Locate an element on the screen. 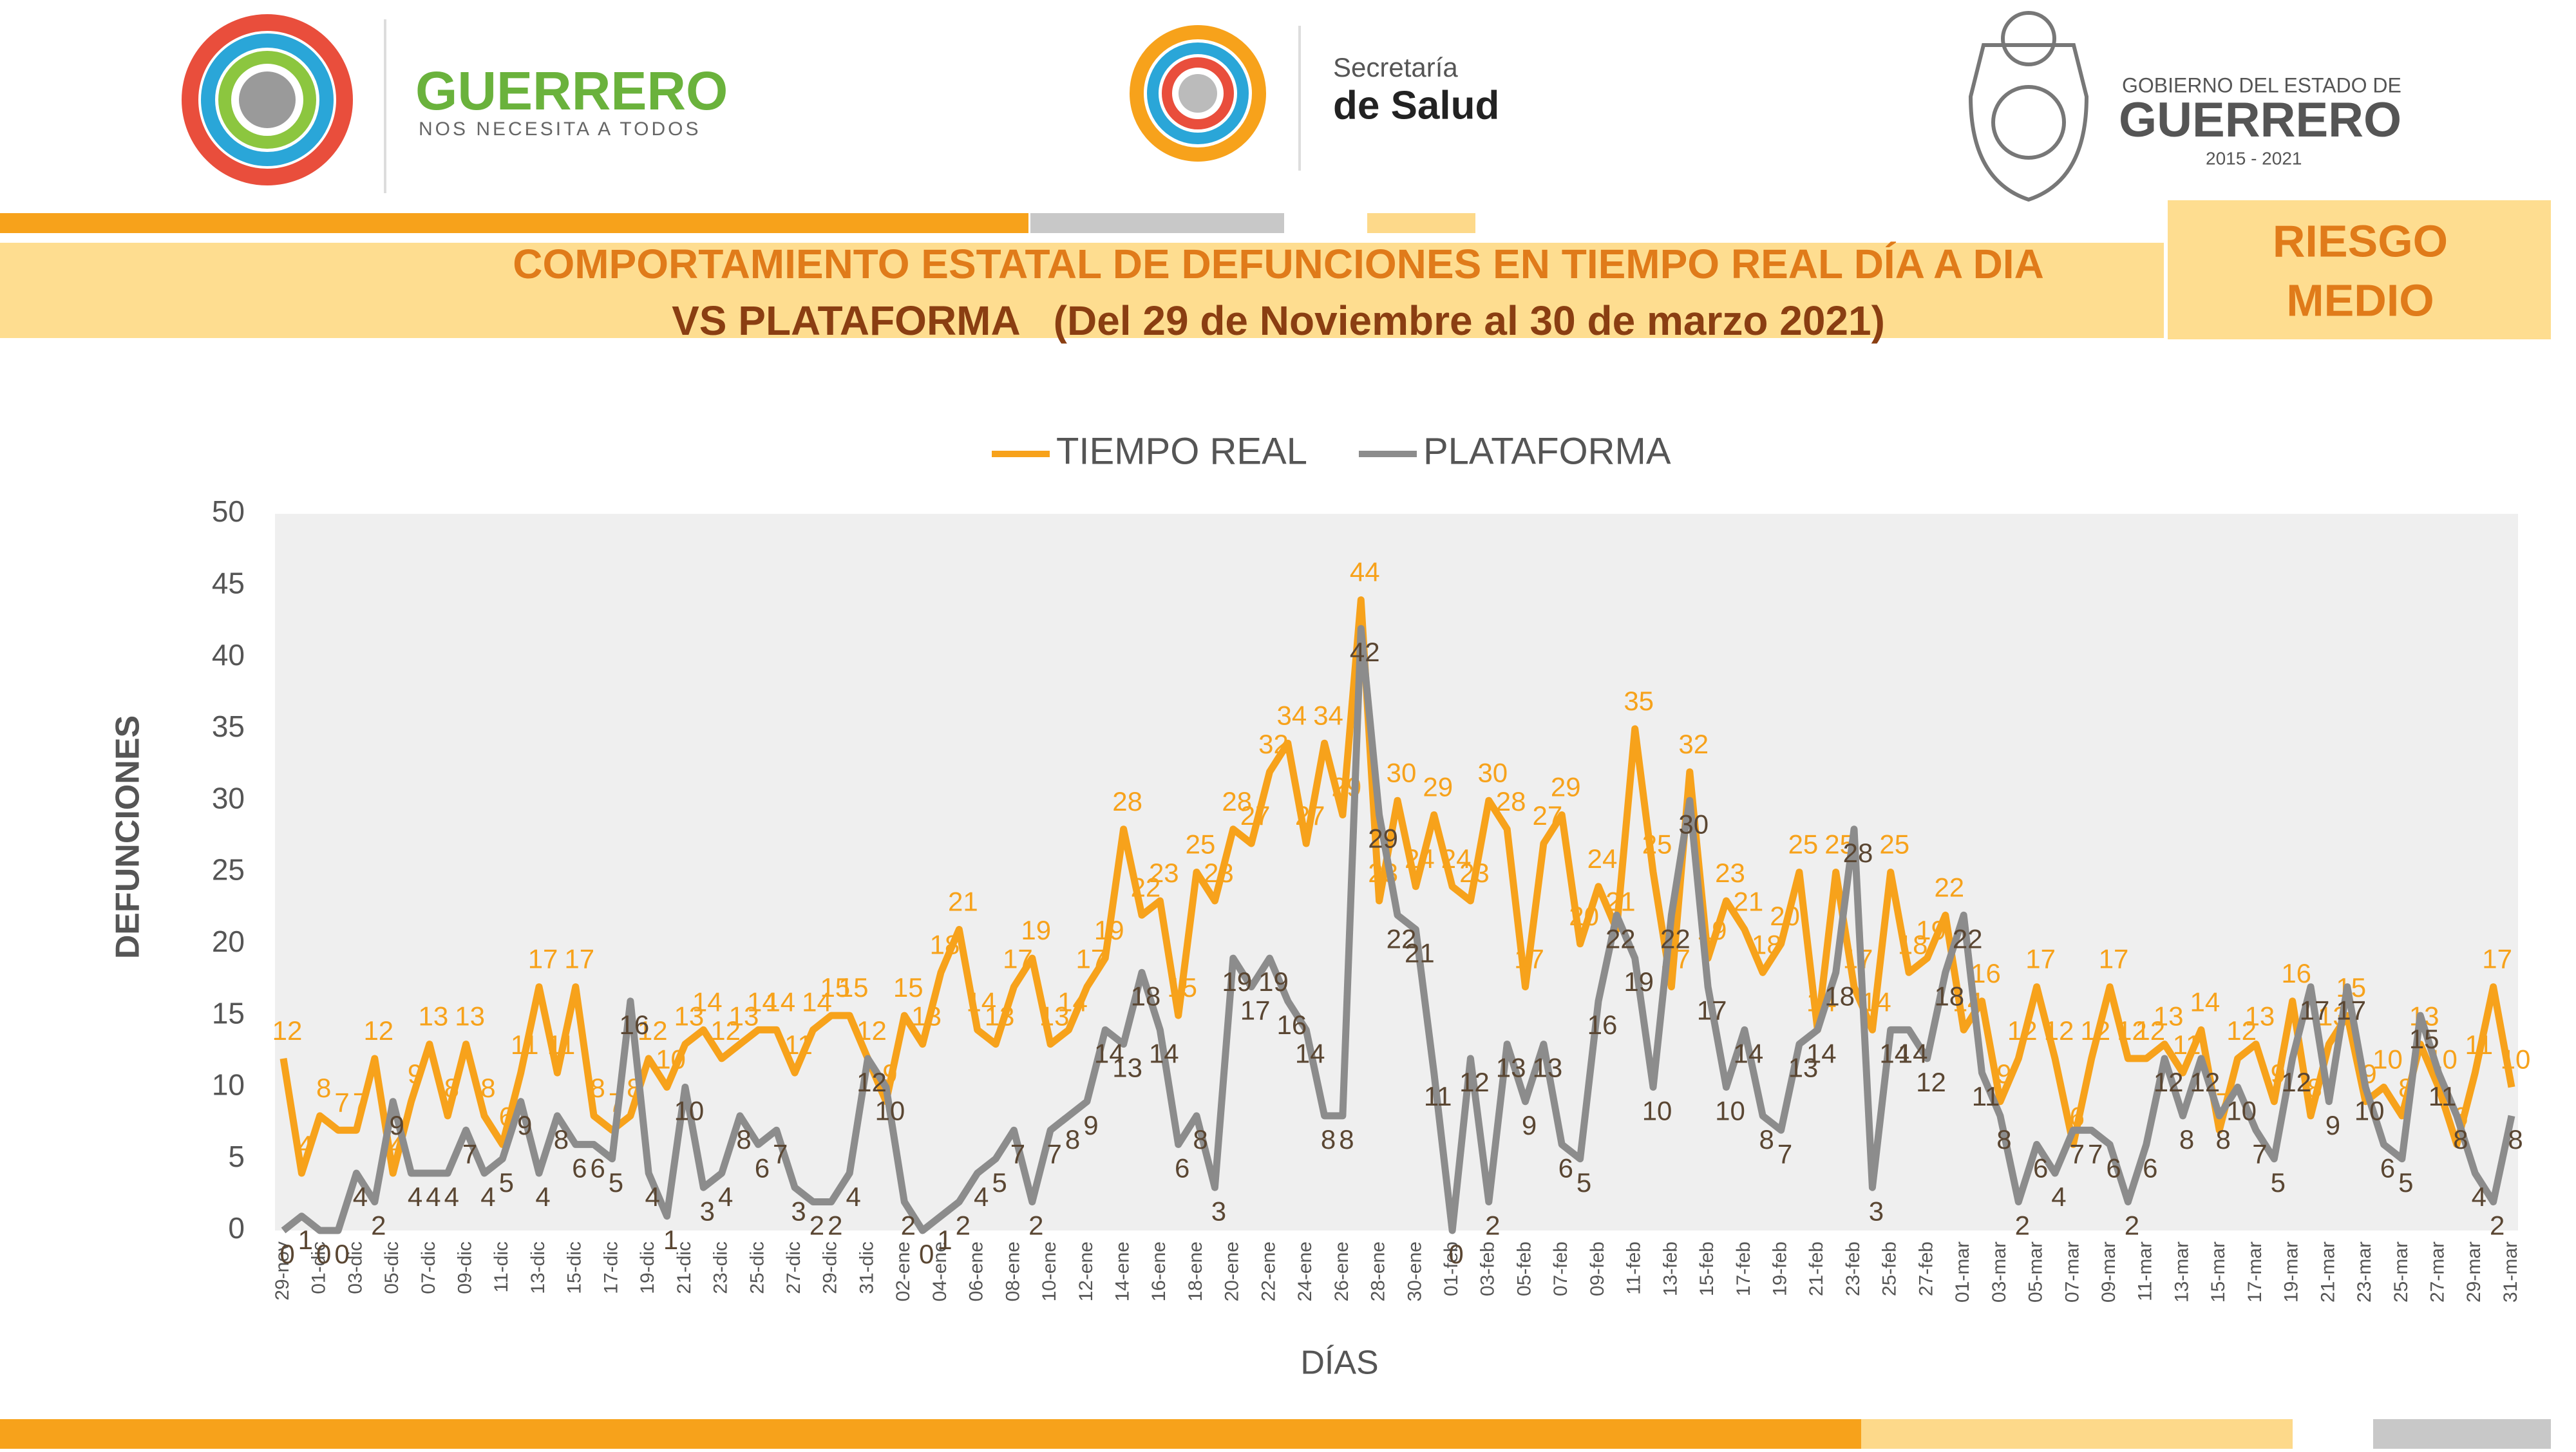  legend-label: TIEMPO REAL is located at coordinates (1181, 451).